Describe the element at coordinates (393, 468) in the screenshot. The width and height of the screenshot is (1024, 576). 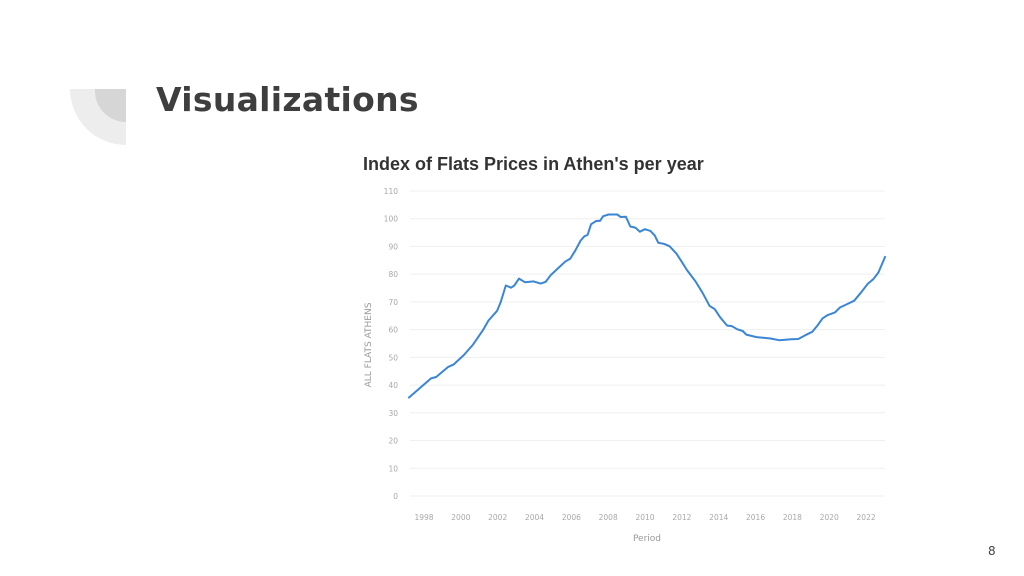
I see `y-tick-label: 10` at that location.